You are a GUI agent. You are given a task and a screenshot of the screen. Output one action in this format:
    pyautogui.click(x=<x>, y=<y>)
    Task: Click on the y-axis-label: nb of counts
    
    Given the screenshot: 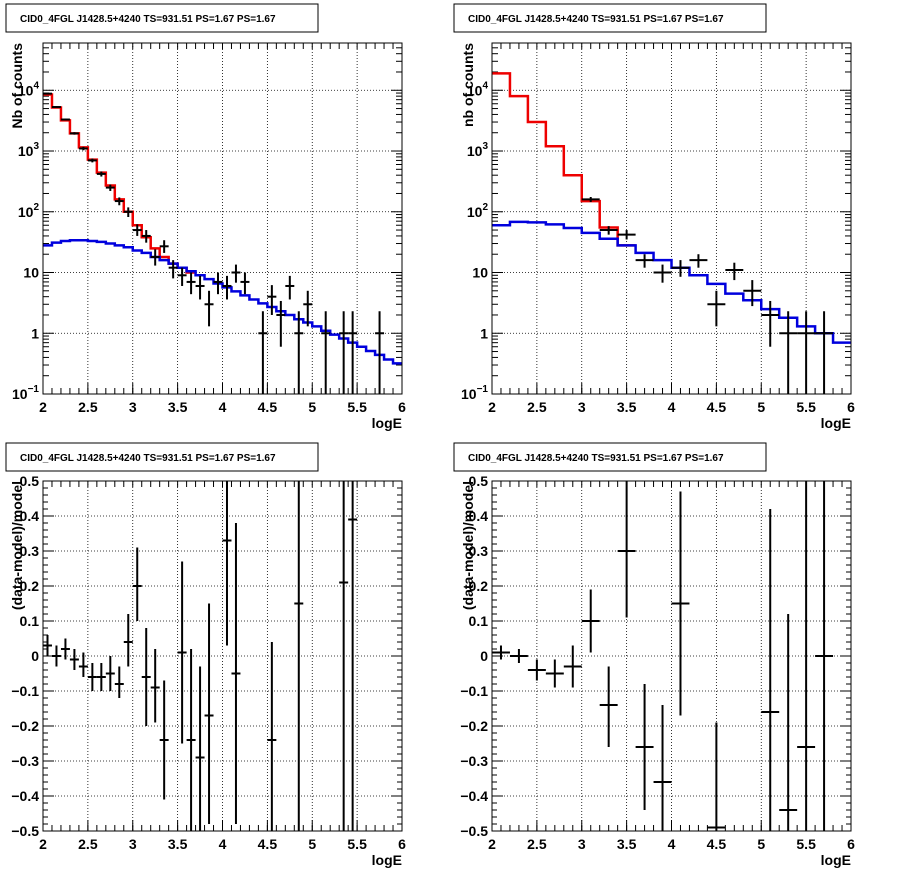 What is the action you would take?
    pyautogui.click(x=468, y=85)
    